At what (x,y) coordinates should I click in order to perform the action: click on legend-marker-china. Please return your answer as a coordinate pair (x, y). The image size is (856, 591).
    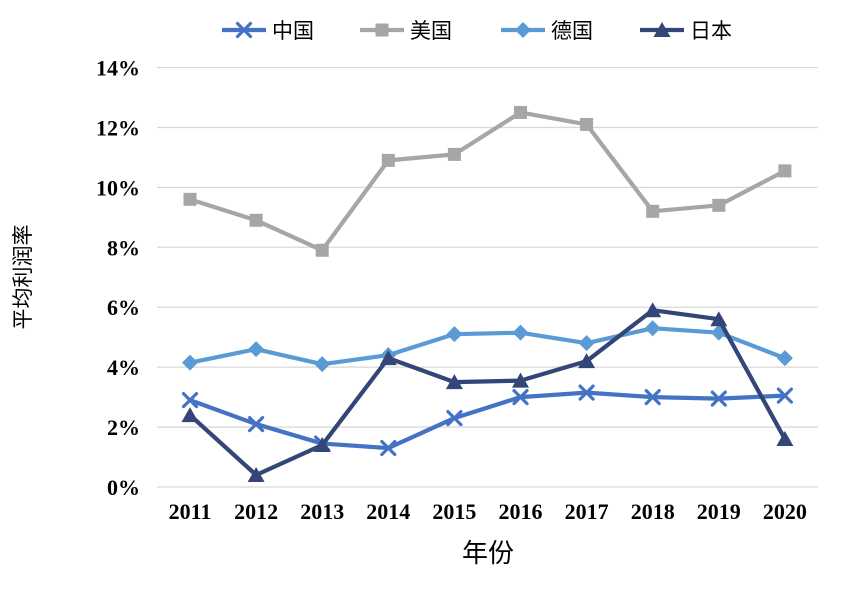
    Looking at the image, I should click on (244, 30).